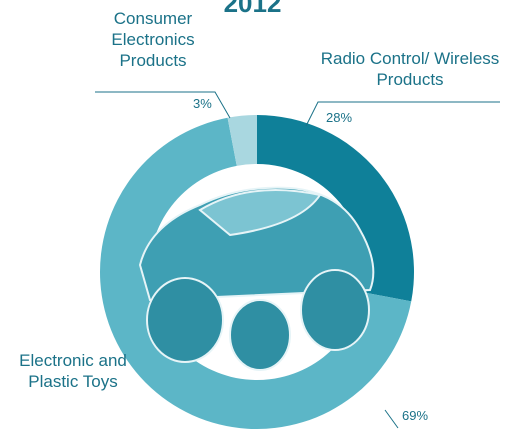 This screenshot has height=430, width=505. I want to click on value-label: 3%, so click(202, 103).